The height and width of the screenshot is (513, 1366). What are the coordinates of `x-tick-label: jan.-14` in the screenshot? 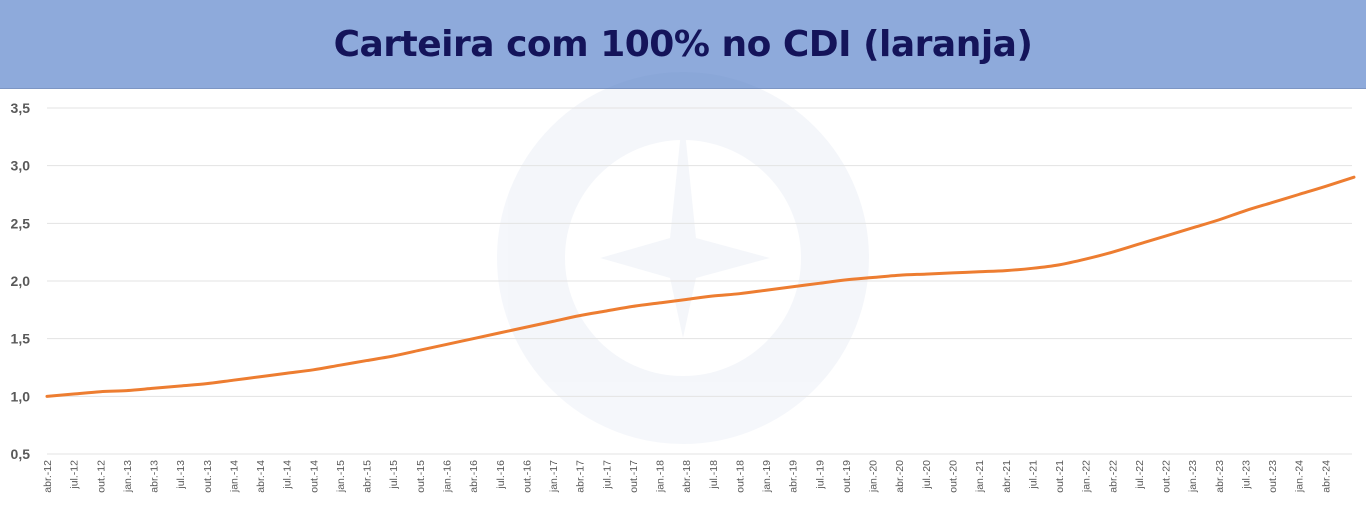 It's located at (234, 476).